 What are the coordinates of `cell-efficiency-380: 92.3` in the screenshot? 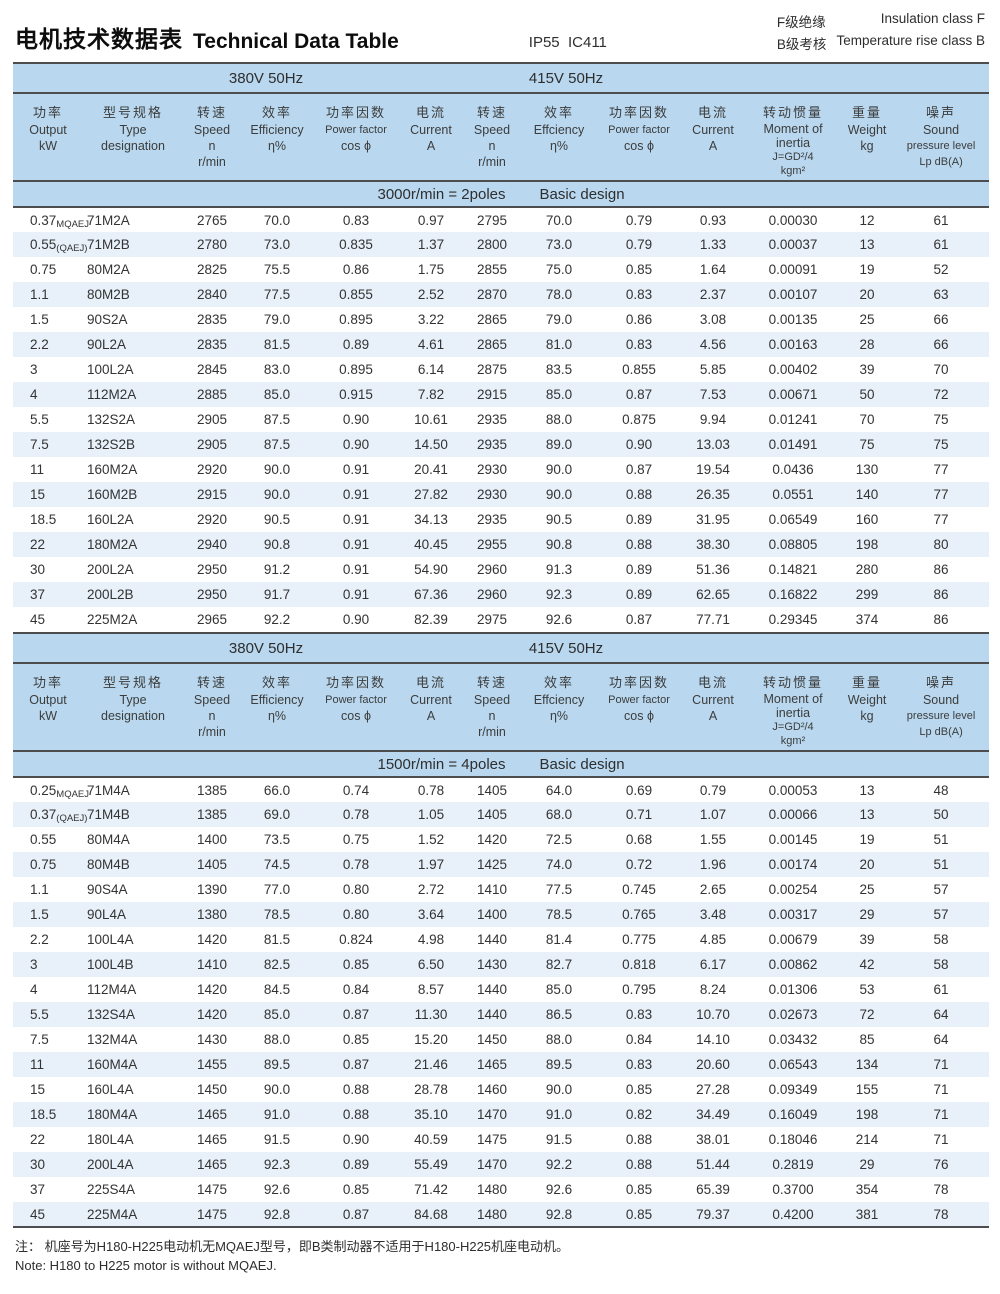 It's located at (277, 1164).